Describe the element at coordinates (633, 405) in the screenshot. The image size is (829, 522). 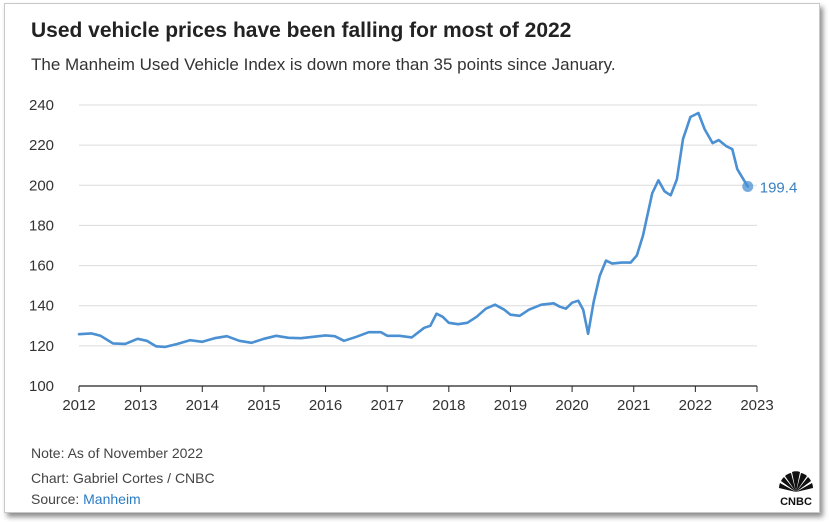
I see `x-tick-label: 2021` at that location.